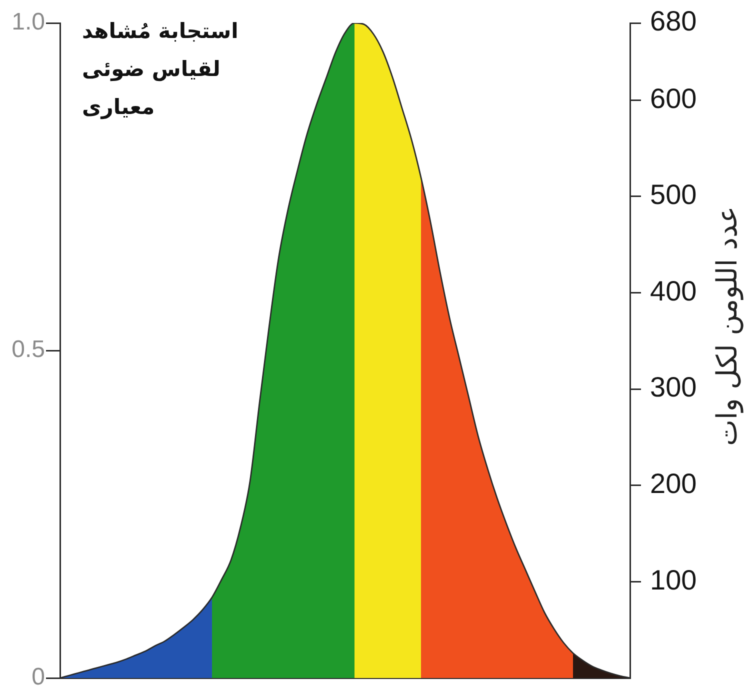  What do you see at coordinates (673, 290) in the screenshot?
I see `y2-tick-label: 400` at bounding box center [673, 290].